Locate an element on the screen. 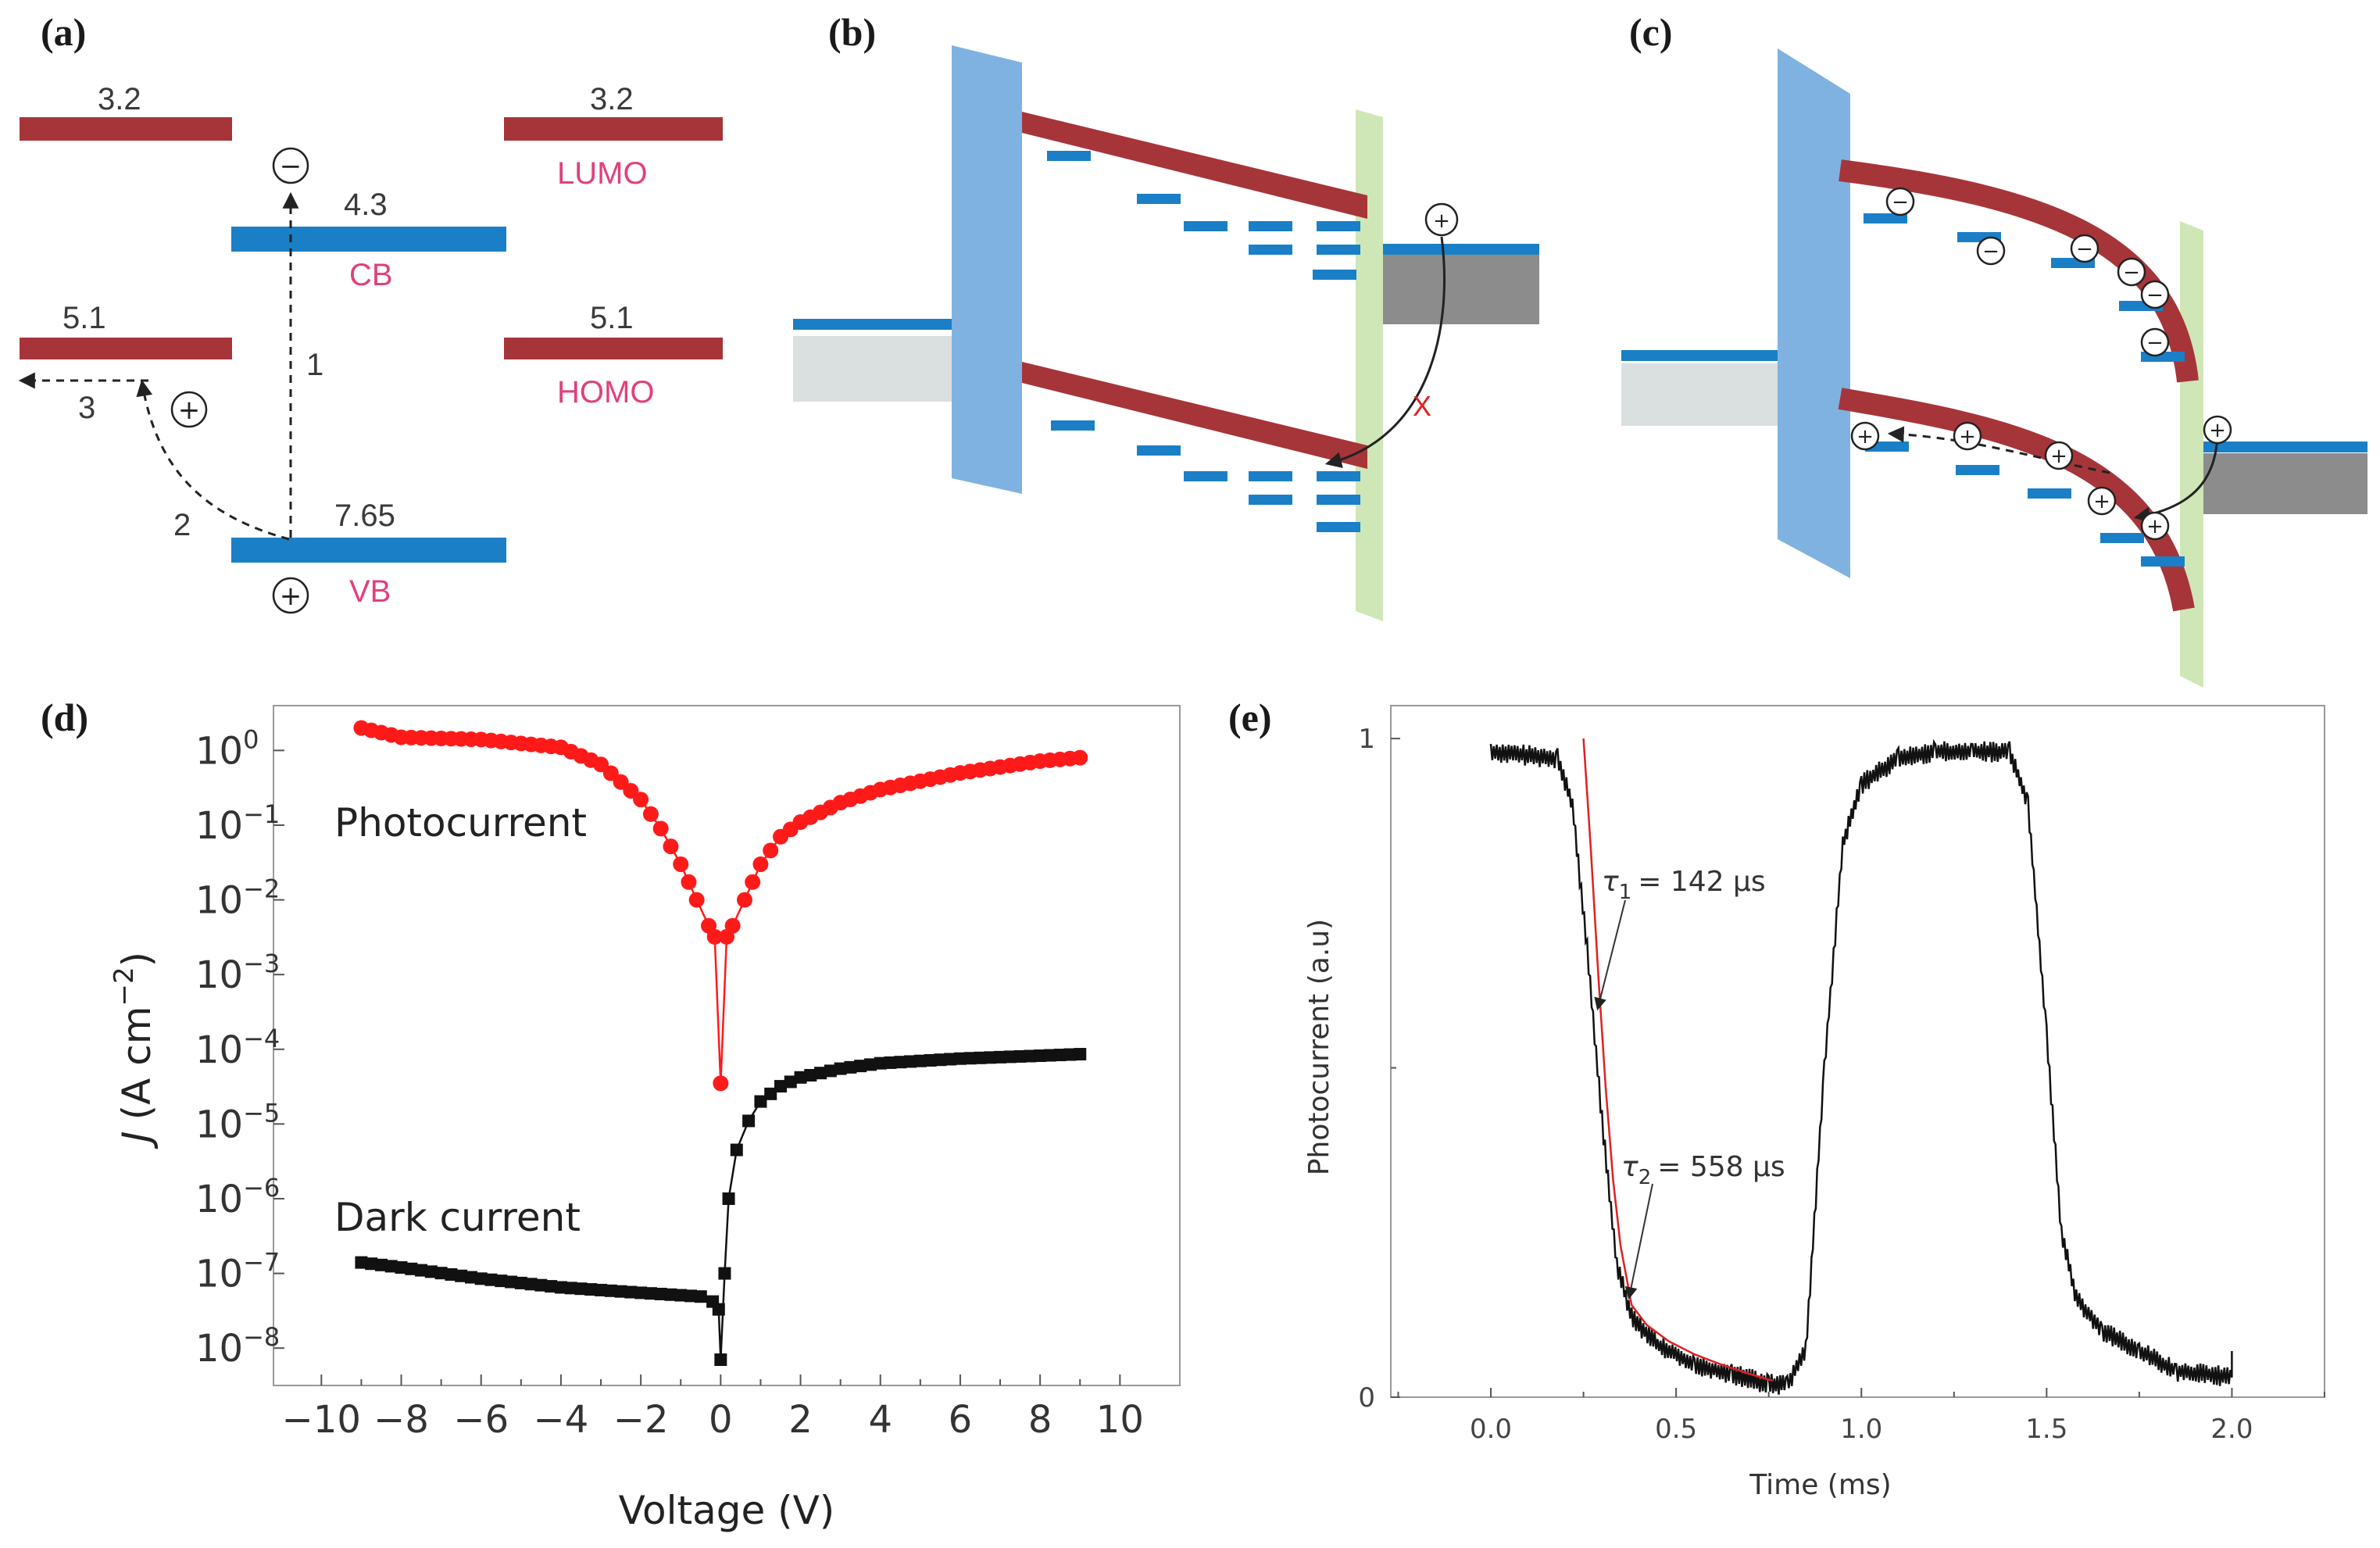 This screenshot has height=1548, width=2380. x-ticks-e: 0.0 0.5 1.0 1.5 2.0 is located at coordinates (1861, 1416).